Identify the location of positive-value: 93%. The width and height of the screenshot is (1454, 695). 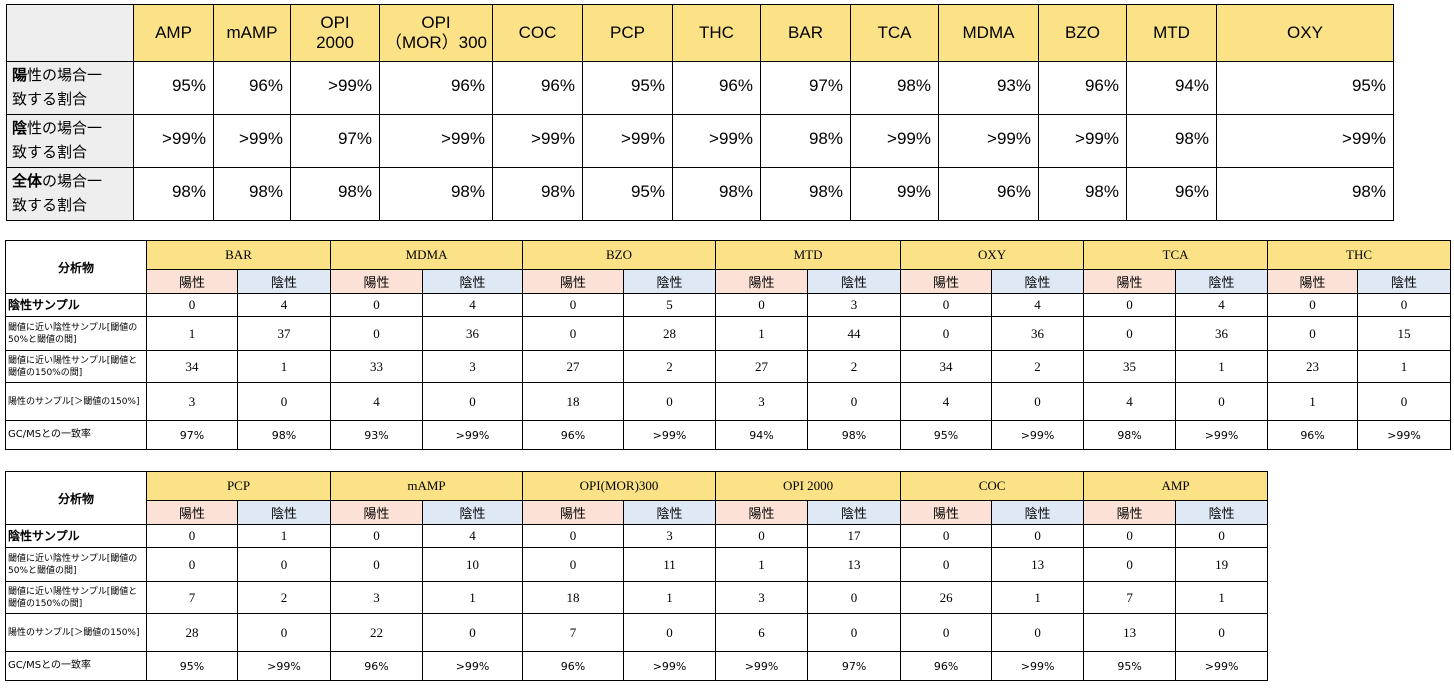
(377, 435).